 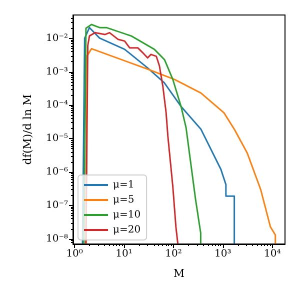 What do you see at coordinates (57, 72) in the screenshot?
I see `y-tick-label: 10⁻³` at bounding box center [57, 72].